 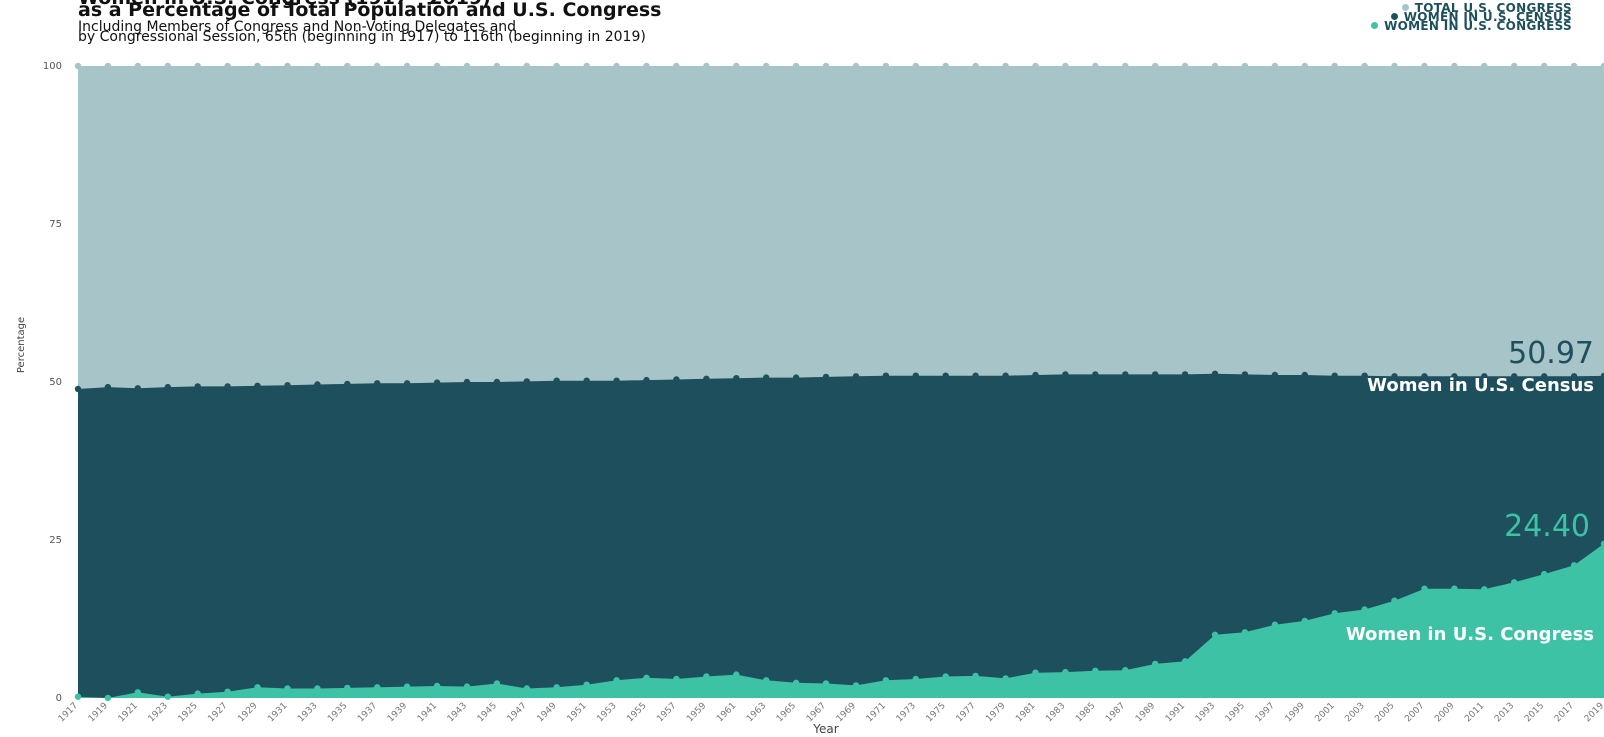 What do you see at coordinates (577, 712) in the screenshot?
I see `x-tick-label: 1951` at bounding box center [577, 712].